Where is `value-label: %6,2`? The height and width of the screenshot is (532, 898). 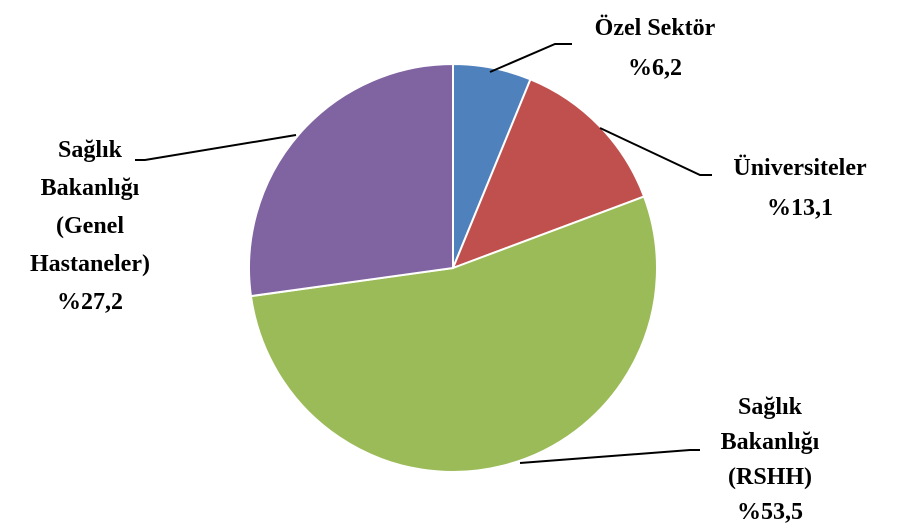 value-label: %6,2 is located at coordinates (655, 68).